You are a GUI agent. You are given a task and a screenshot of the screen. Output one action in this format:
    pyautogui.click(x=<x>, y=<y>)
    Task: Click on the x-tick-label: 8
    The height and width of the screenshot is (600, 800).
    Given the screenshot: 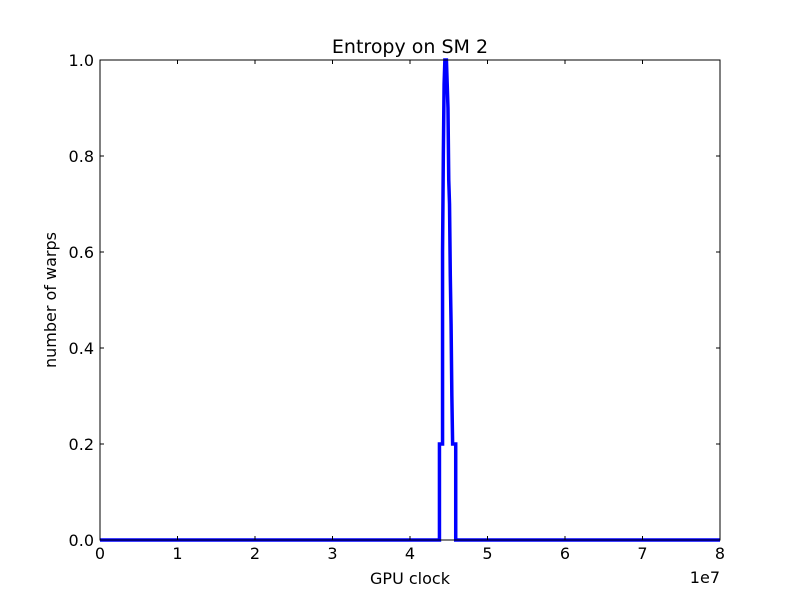 What is the action you would take?
    pyautogui.click(x=720, y=553)
    